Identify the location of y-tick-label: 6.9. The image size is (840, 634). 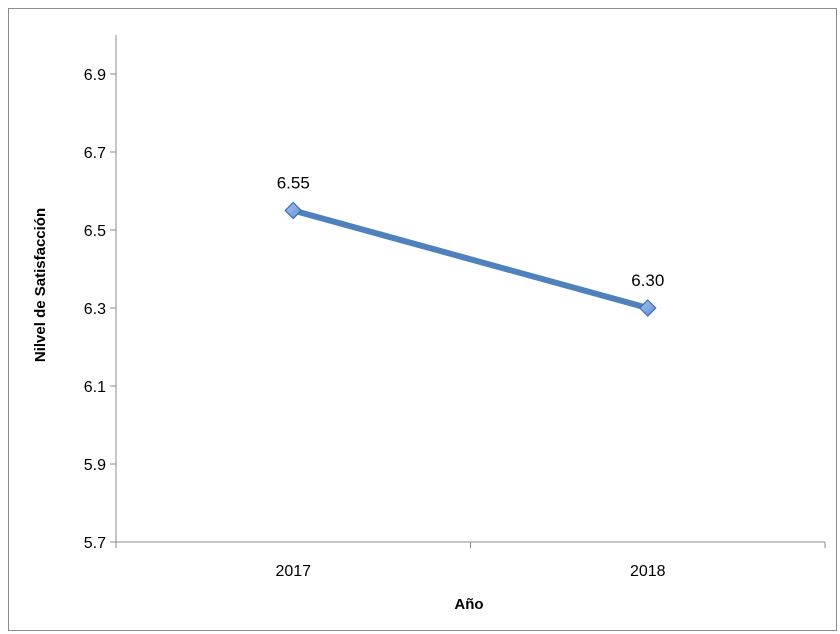
(95, 75).